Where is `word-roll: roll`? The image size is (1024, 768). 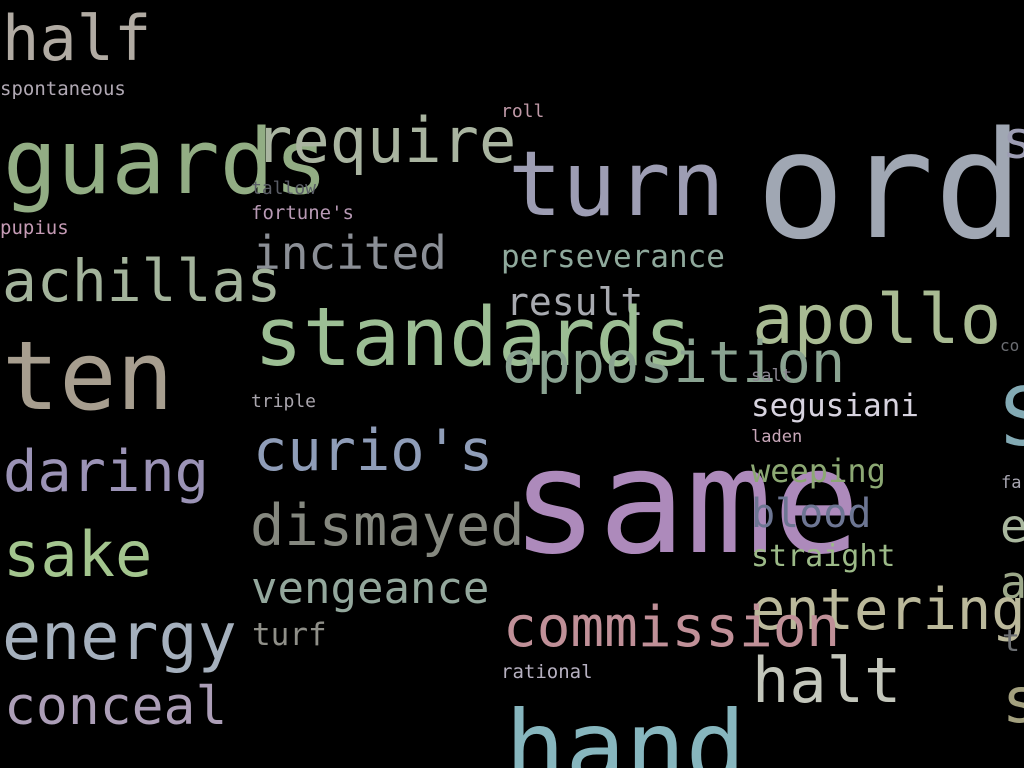 word-roll: roll is located at coordinates (523, 111).